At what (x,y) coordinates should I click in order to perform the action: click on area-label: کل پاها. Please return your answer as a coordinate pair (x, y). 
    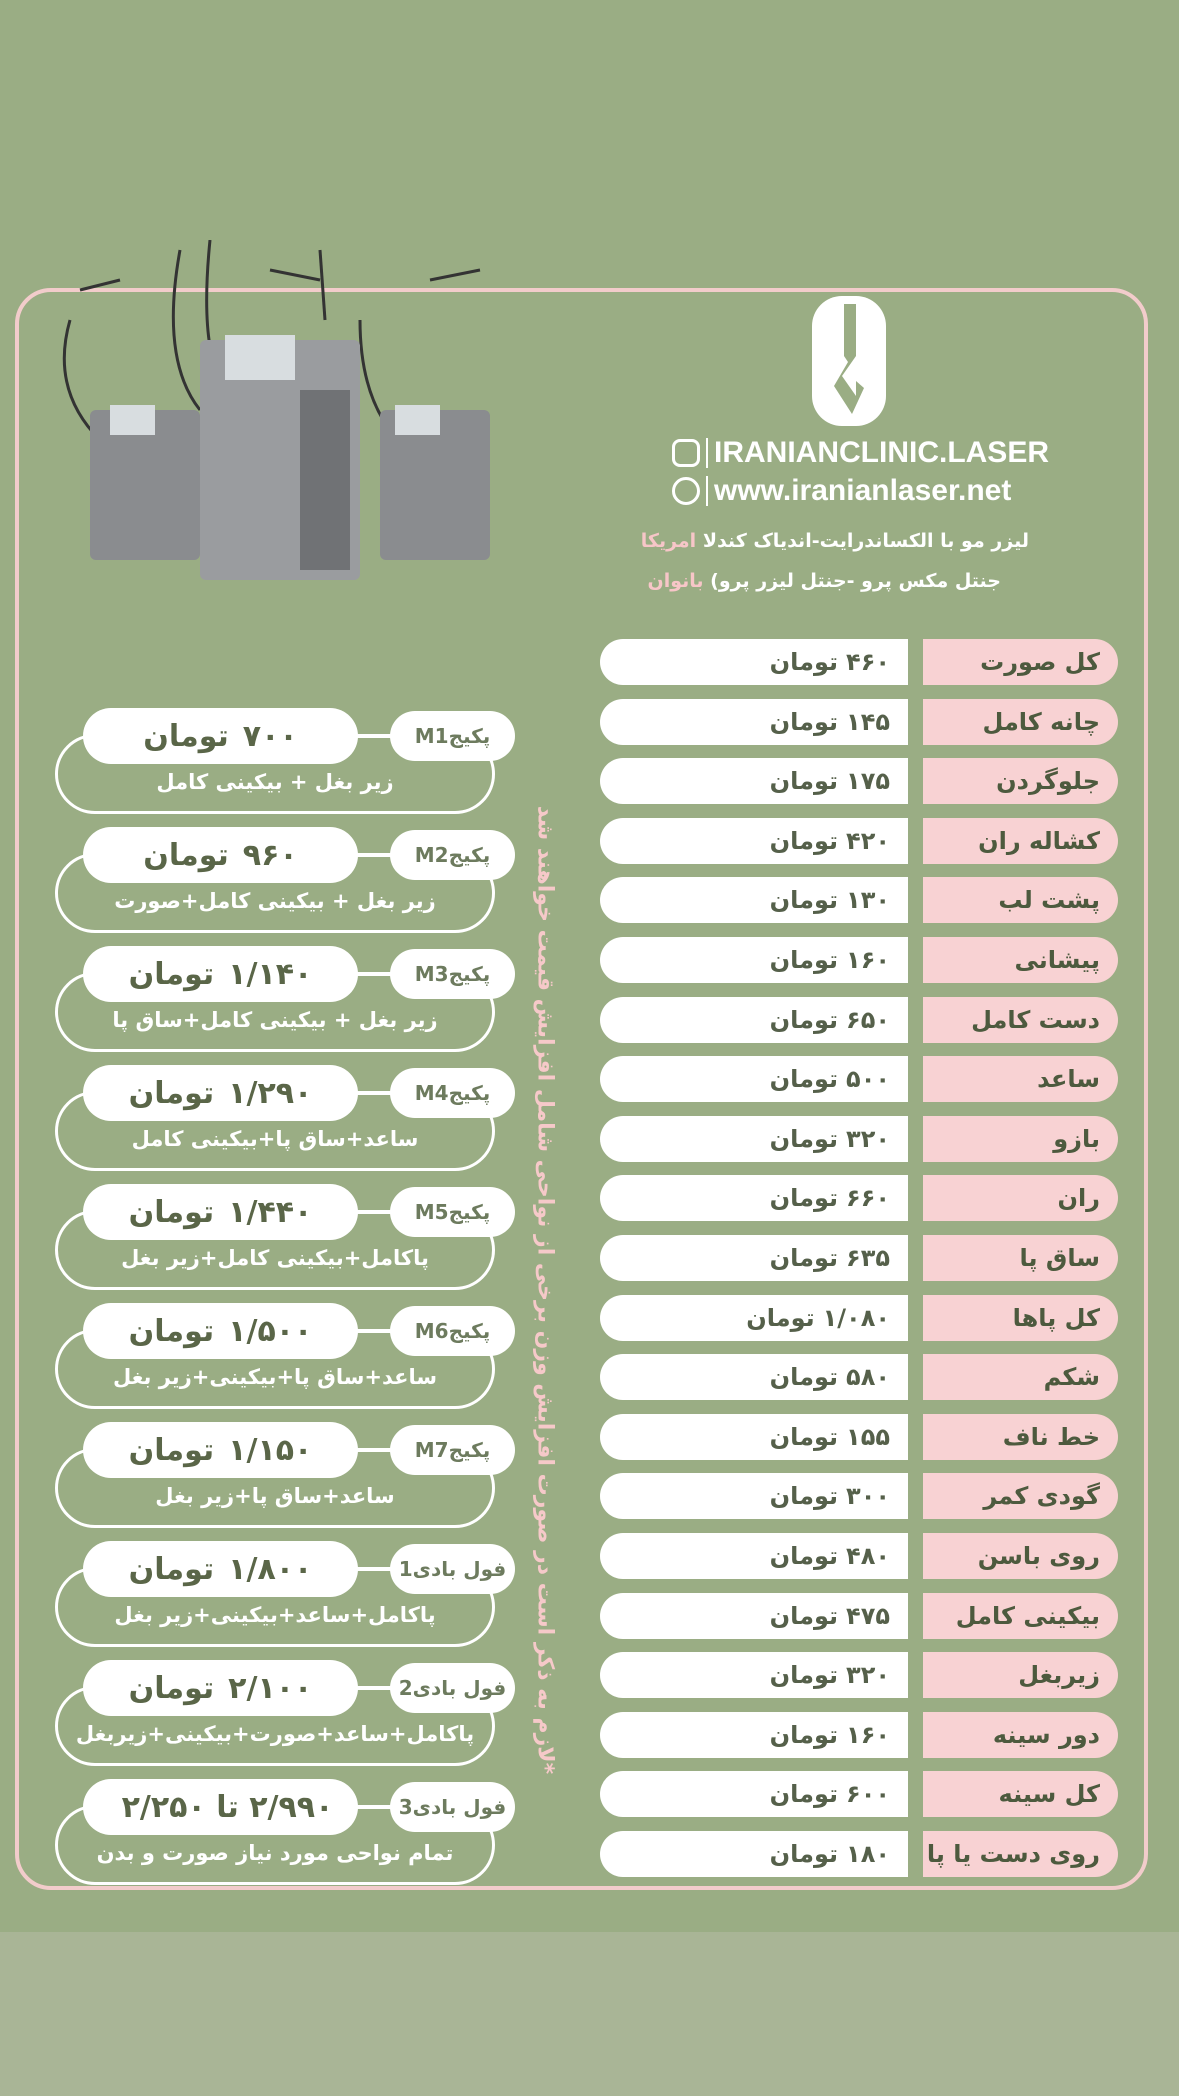
    Looking at the image, I should click on (1020, 1317).